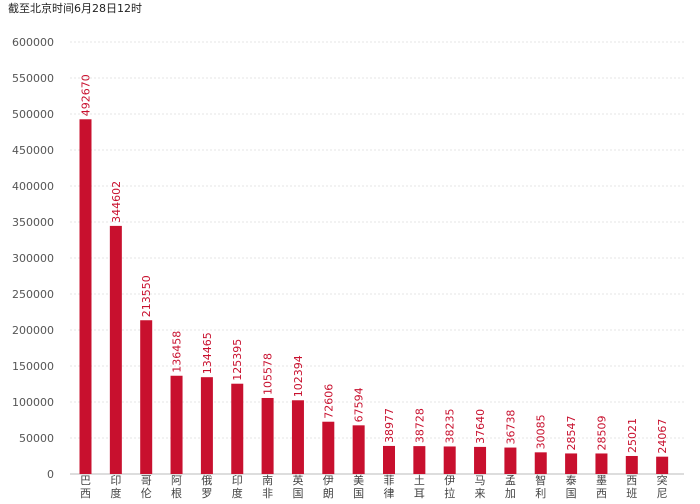 The height and width of the screenshot is (504, 700). I want to click on data-label: 28547, so click(571, 432).